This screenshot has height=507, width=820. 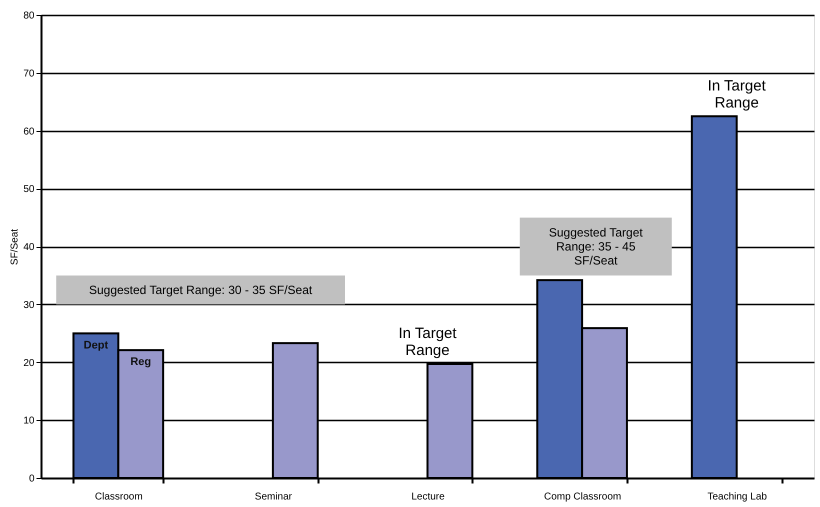 What do you see at coordinates (29, 190) in the screenshot?
I see `y-tick-label: 50` at bounding box center [29, 190].